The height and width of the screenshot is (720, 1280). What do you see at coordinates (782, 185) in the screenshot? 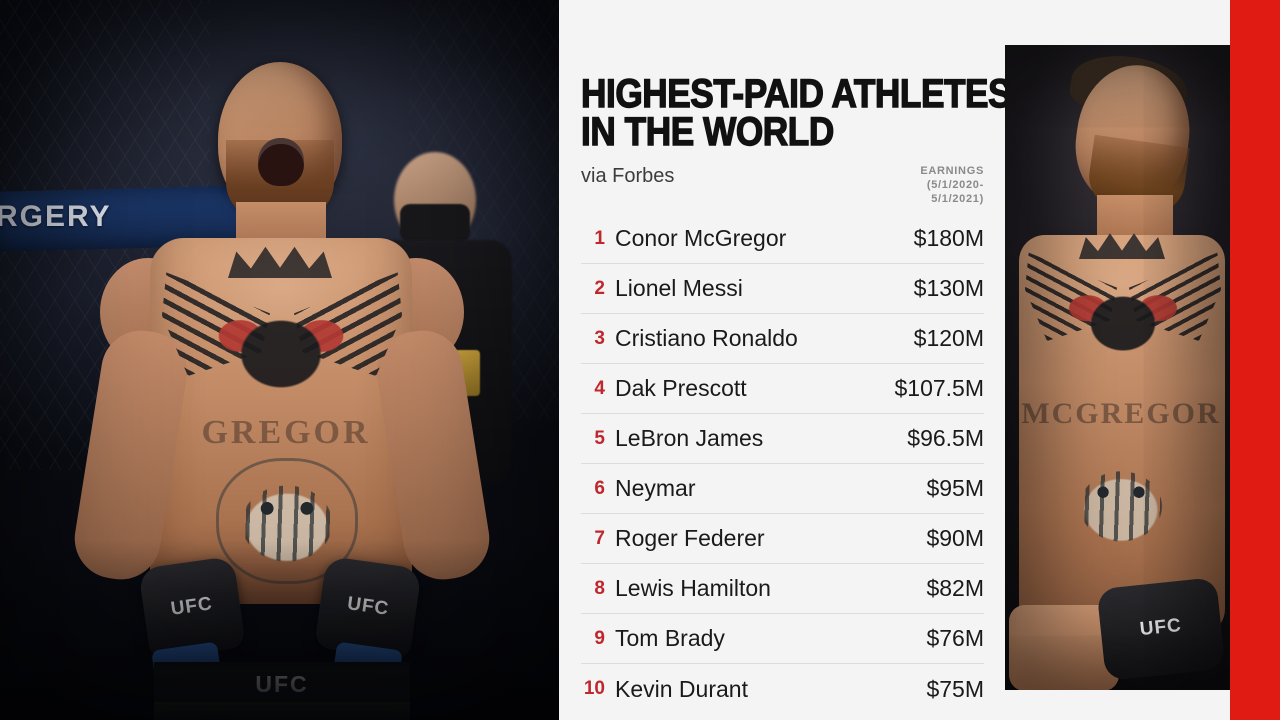
I see `subheader-row: via Forbes EARNINGS (5/1/2020- 5/1/2021)` at bounding box center [782, 185].